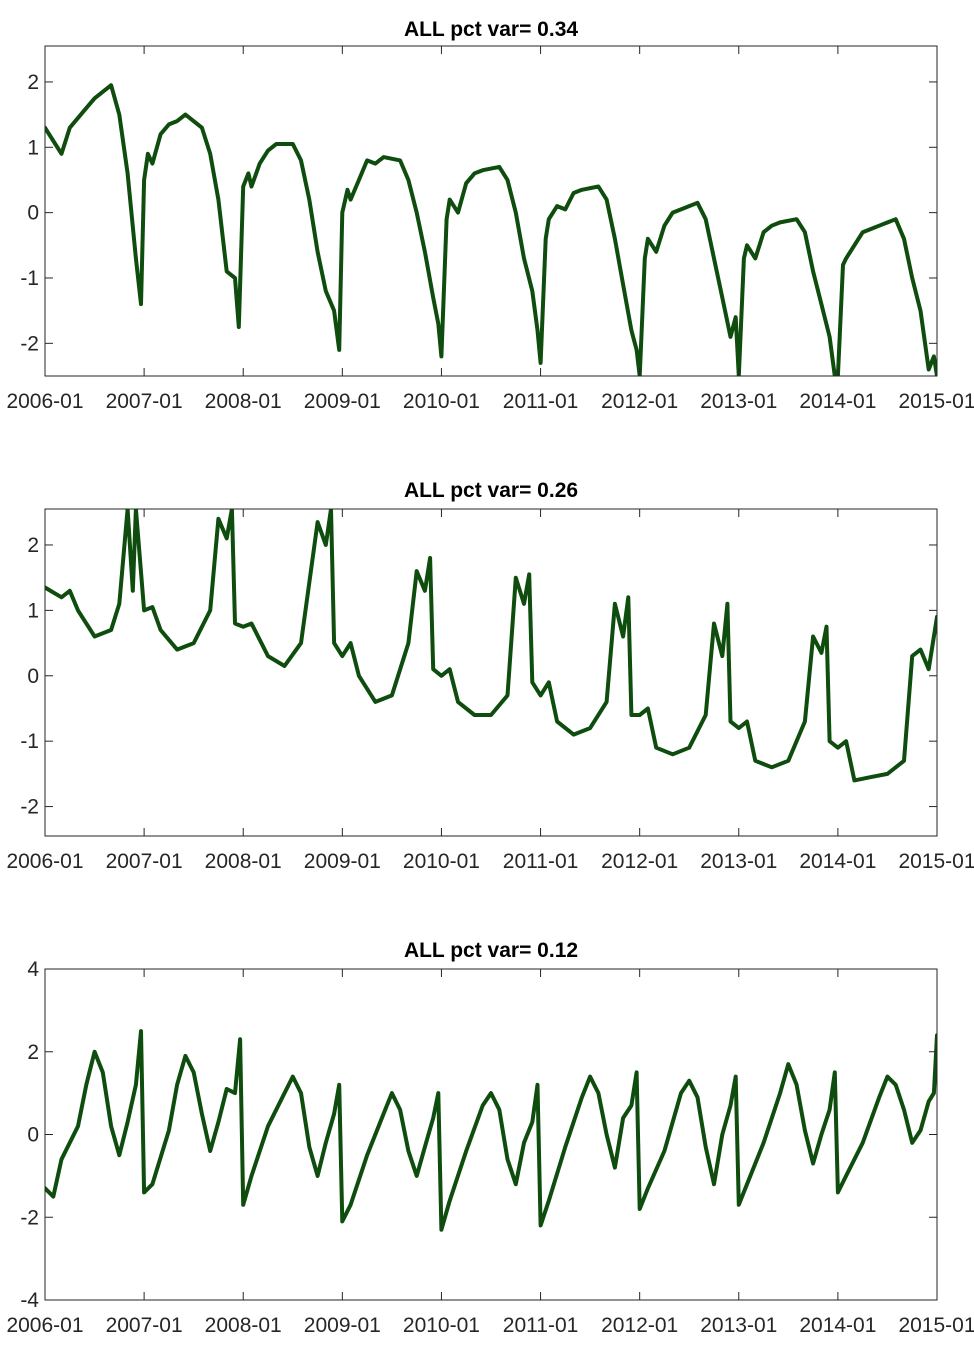 The image size is (974, 1346). What do you see at coordinates (491, 490) in the screenshot?
I see `chart-title: ALL pct var= 0.26` at bounding box center [491, 490].